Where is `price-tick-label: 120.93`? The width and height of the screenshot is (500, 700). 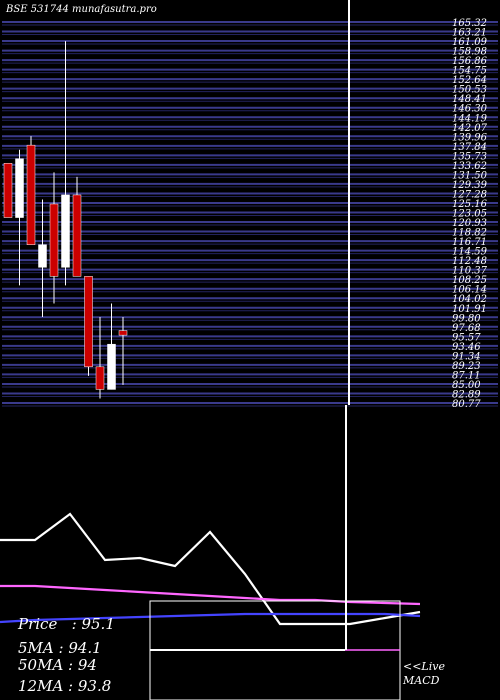 price-tick-label: 120.93 is located at coordinates (469, 223).